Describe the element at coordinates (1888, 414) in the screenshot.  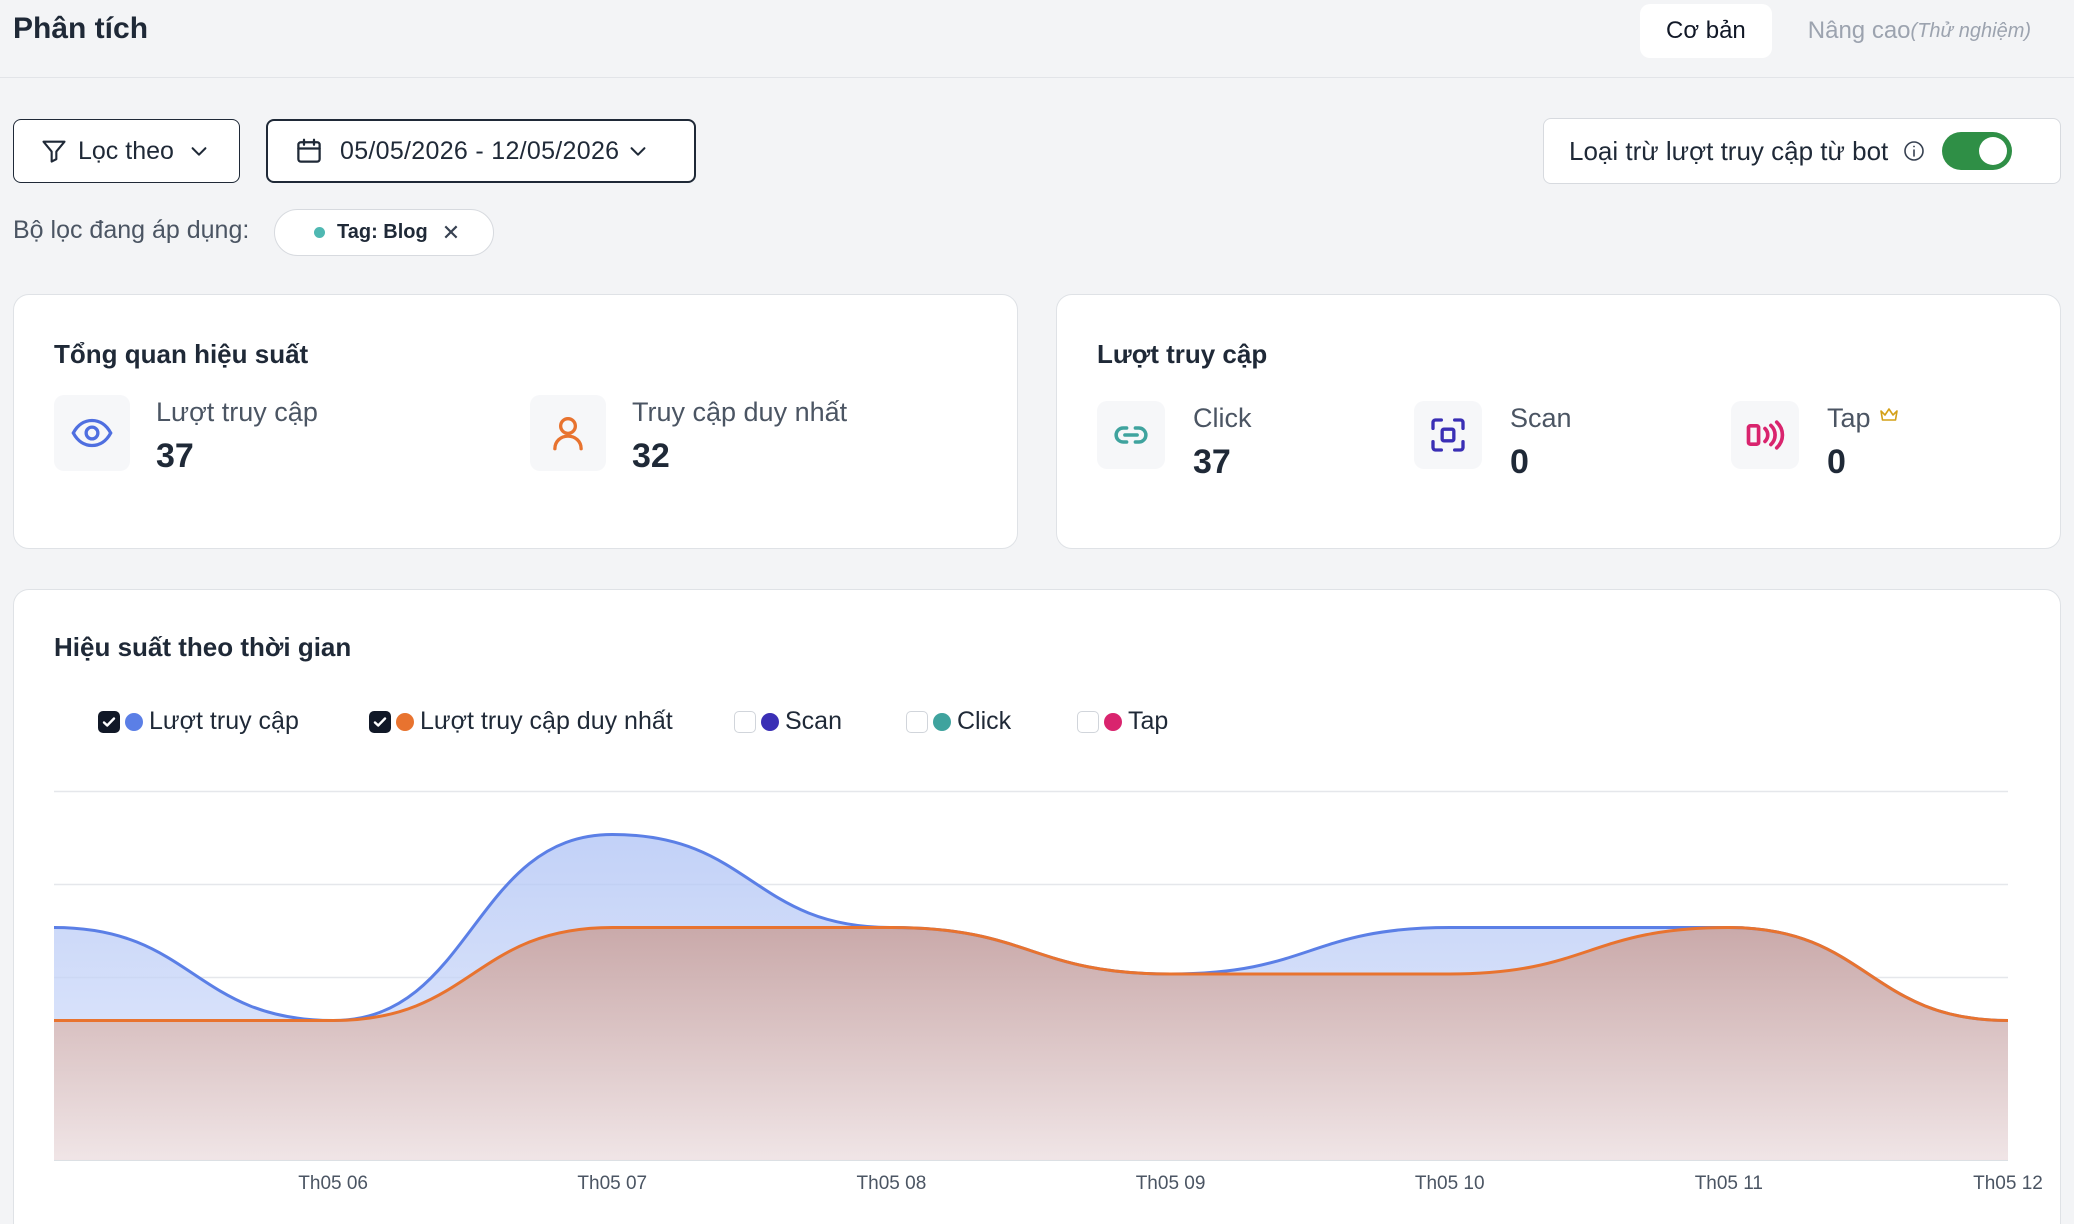
I see `crown-icon` at that location.